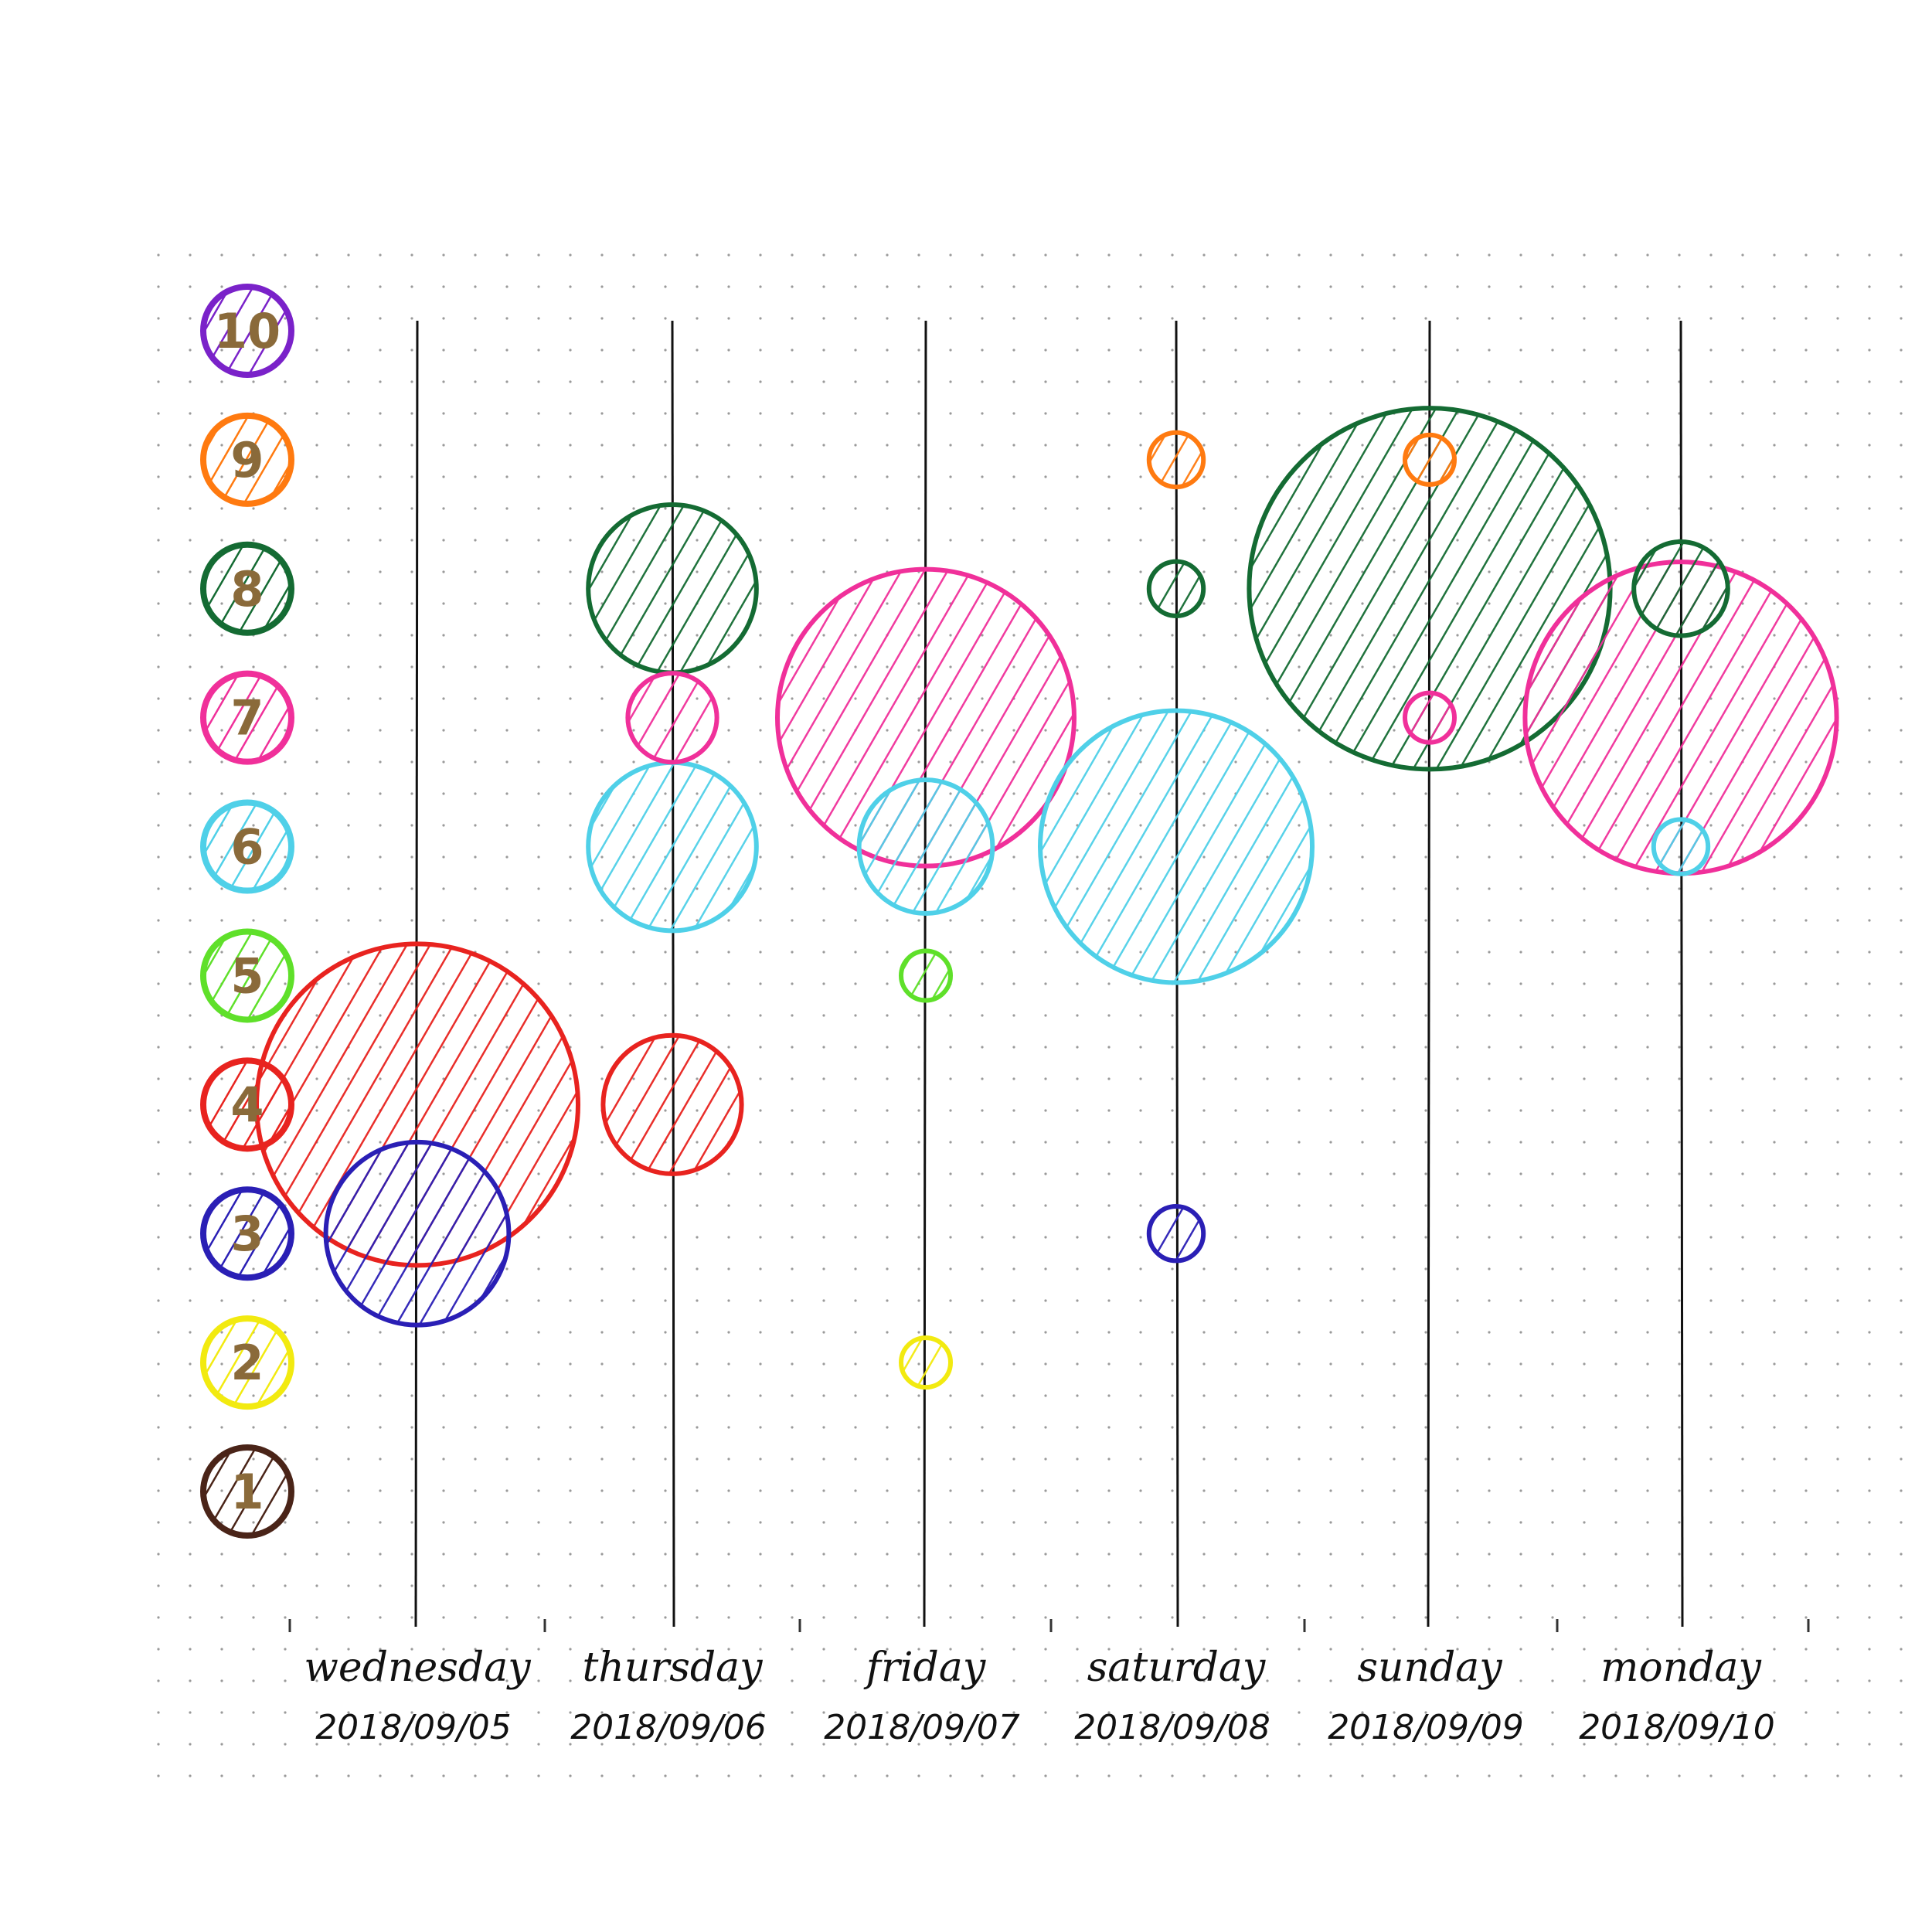 This screenshot has height=1932, width=1932. What do you see at coordinates (247, 588) in the screenshot?
I see `legend-item-8: 8` at bounding box center [247, 588].